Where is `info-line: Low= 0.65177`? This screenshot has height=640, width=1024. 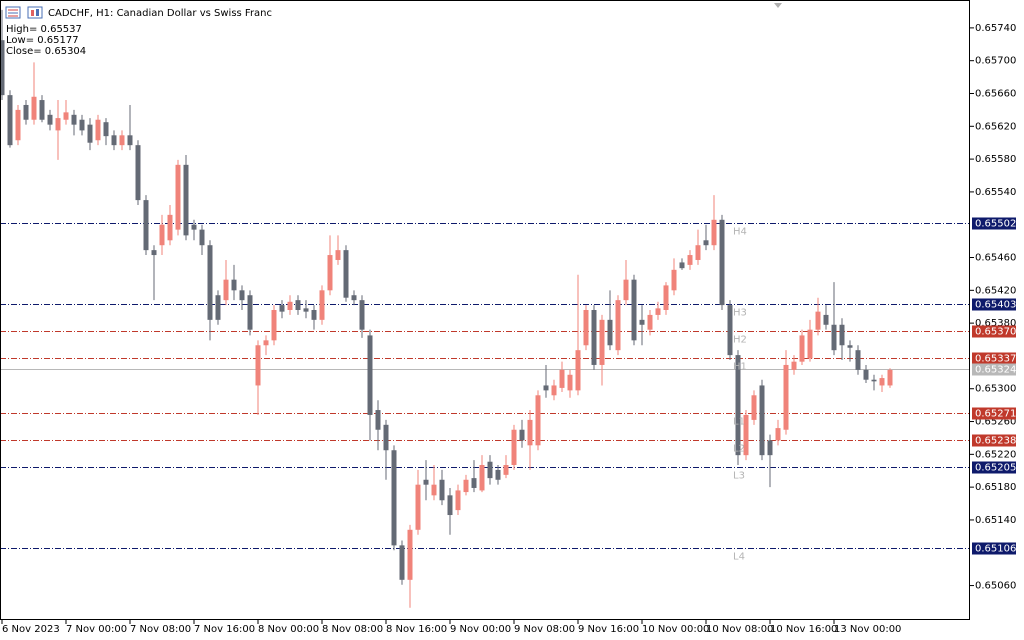
info-line: Low= 0.65177 is located at coordinates (42, 40).